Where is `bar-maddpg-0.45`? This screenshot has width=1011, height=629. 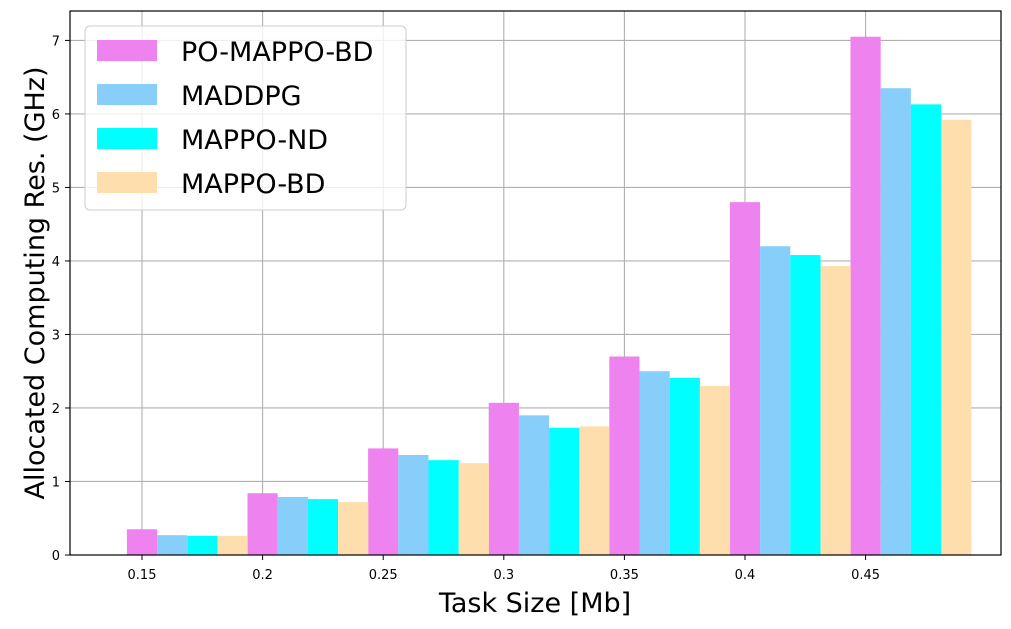
bar-maddpg-0.45 is located at coordinates (895, 322).